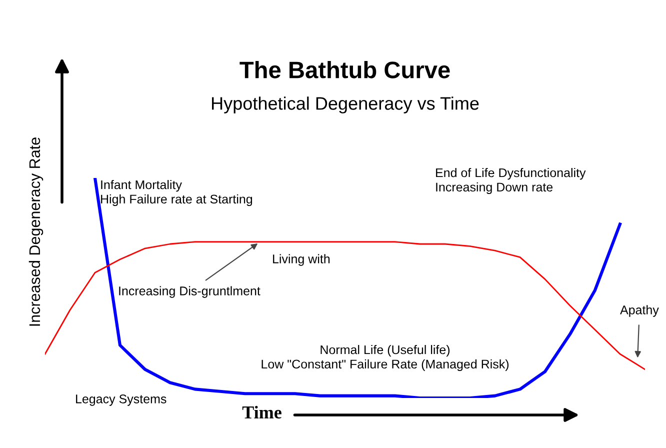  I want to click on annotation: Infant Mortality High Failure rate at Starting, so click(176, 193).